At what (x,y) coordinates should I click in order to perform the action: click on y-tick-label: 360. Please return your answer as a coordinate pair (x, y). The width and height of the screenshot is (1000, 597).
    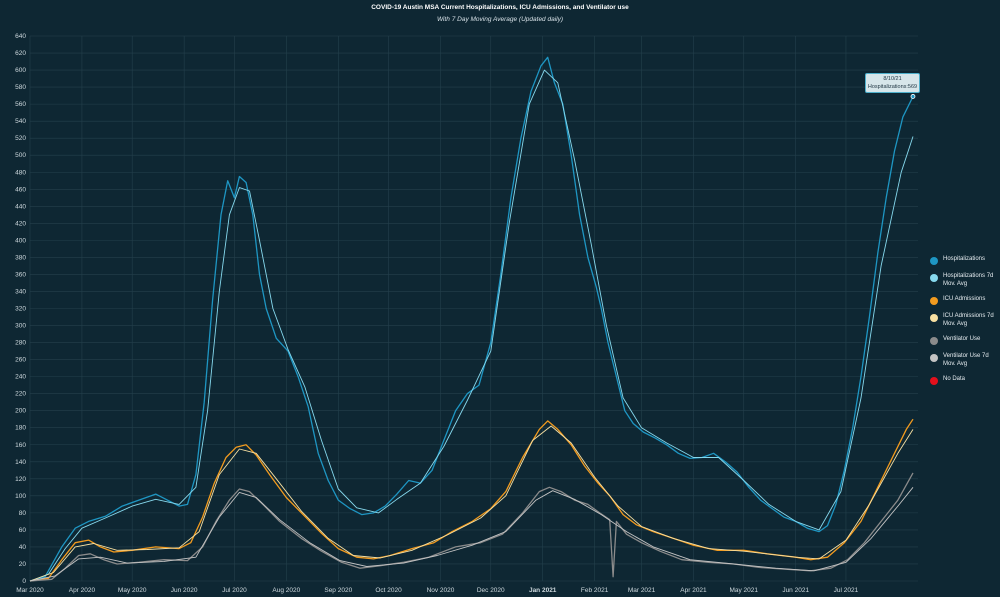
    Looking at the image, I should click on (20, 274).